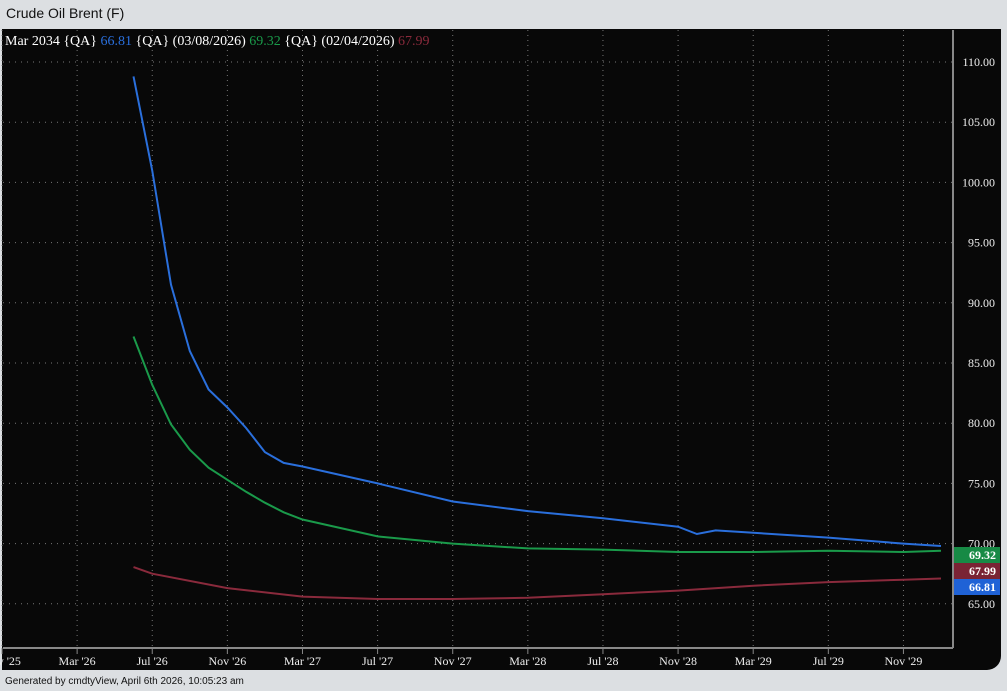 This screenshot has width=1007, height=691. Describe the element at coordinates (302, 661) in the screenshot. I see `x-tick-label: Mar '27` at that location.